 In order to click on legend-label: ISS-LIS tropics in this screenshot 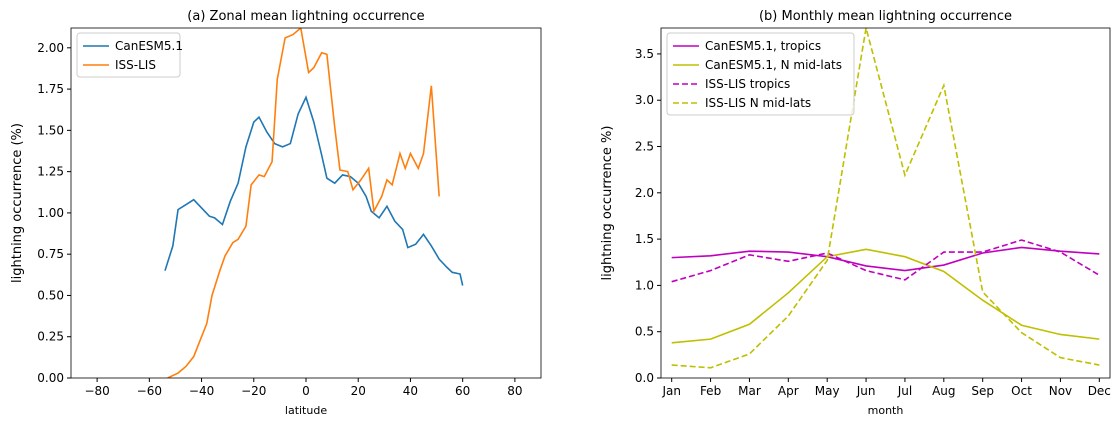, I will do `click(747, 84)`.